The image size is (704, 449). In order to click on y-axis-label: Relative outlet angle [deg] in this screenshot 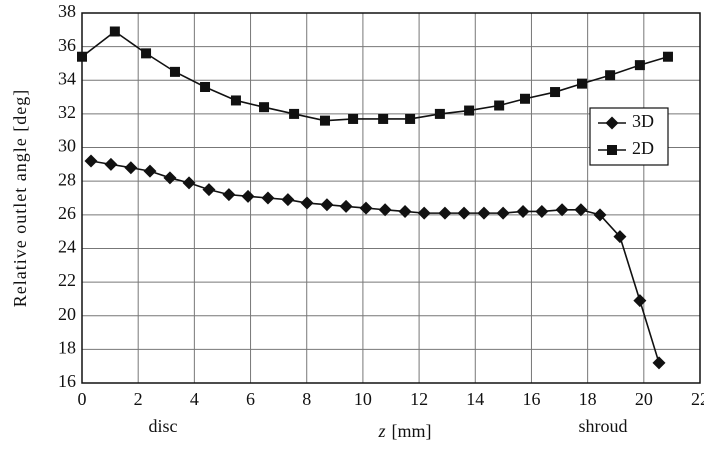, I will do `click(20, 198)`.